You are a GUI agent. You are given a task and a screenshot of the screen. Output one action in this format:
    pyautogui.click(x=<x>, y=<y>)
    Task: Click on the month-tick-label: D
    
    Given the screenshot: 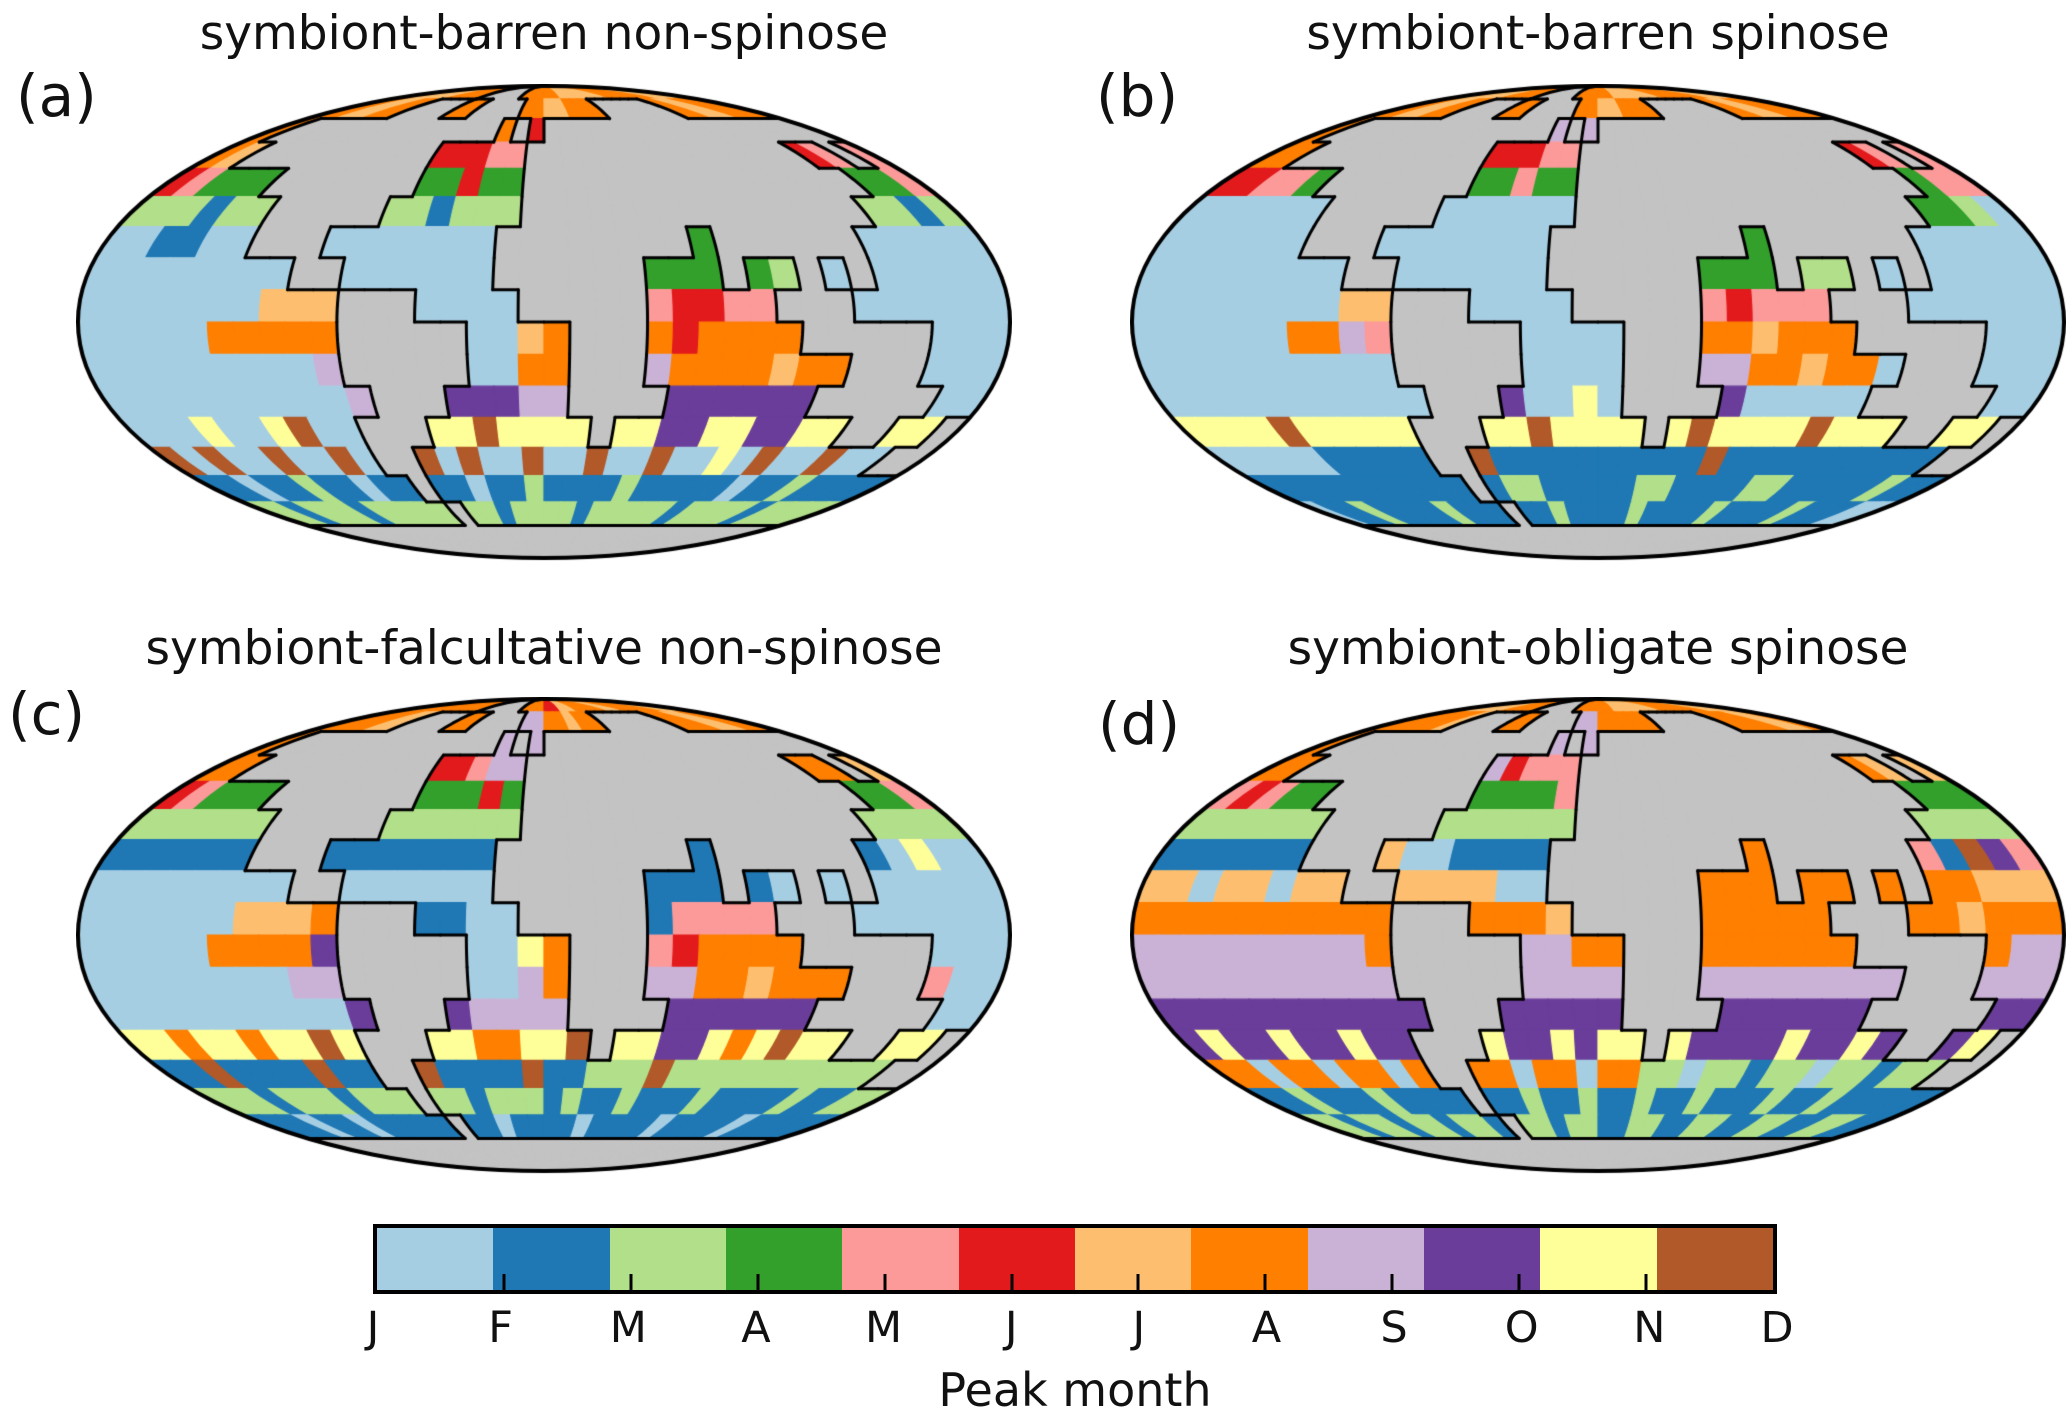 What is the action you would take?
    pyautogui.click(x=1777, y=1328)
    